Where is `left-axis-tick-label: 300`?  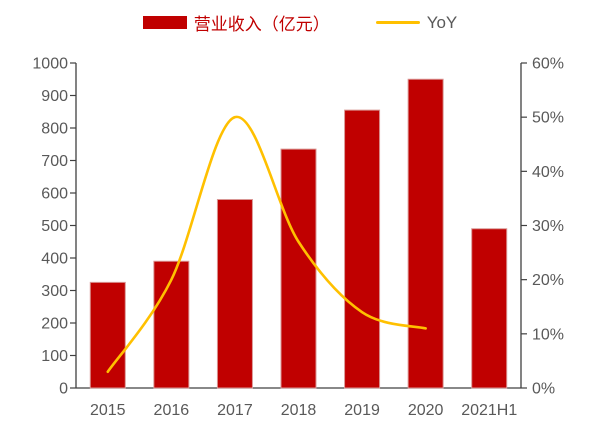
left-axis-tick-label: 300 is located at coordinates (54, 291).